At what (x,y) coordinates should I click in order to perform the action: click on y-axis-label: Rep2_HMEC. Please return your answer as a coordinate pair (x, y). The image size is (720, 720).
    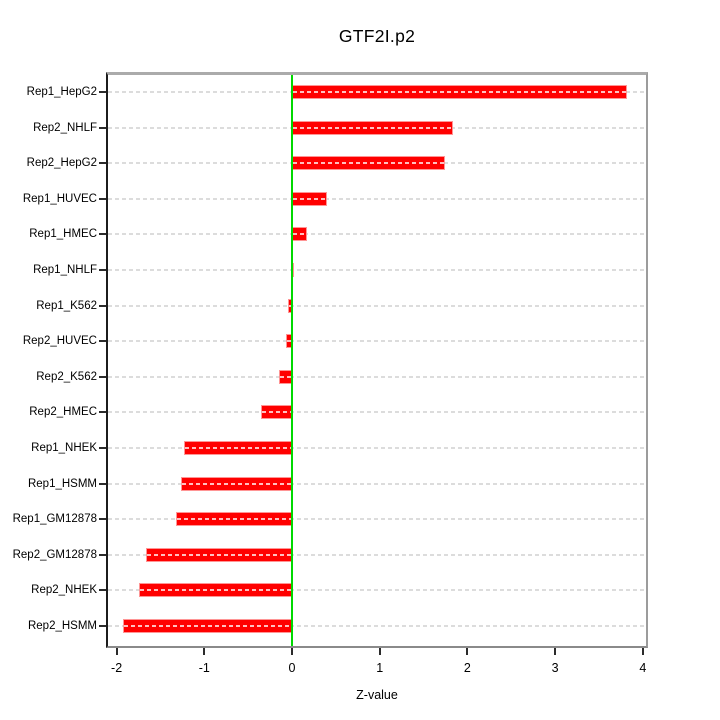
    Looking at the image, I should click on (63, 412).